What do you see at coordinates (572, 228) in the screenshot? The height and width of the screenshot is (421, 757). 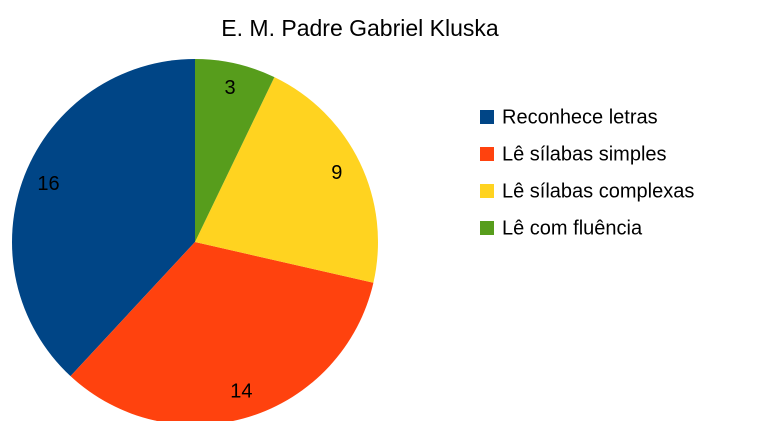 I see `legend-label: Lê com fluência` at bounding box center [572, 228].